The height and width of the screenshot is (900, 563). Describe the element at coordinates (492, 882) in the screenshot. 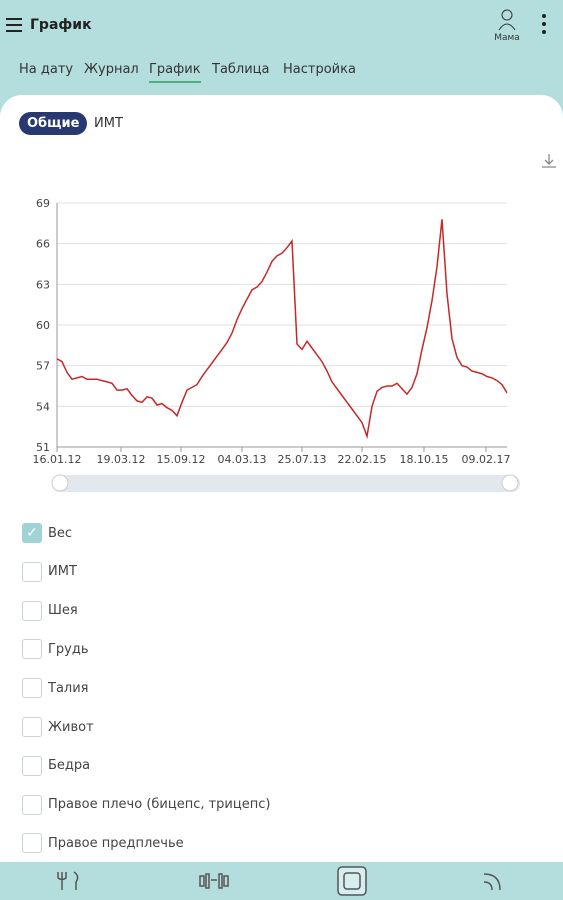

I see `feed-icon` at that location.